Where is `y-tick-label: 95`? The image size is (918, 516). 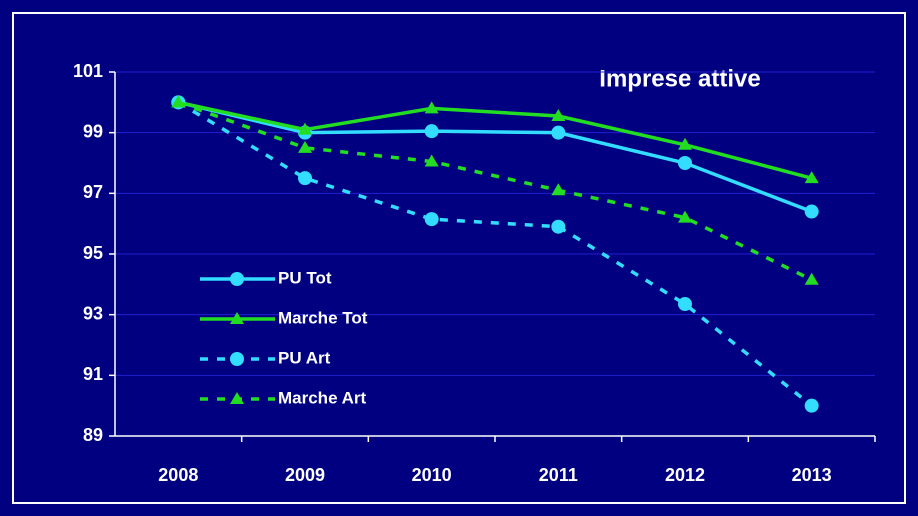 y-tick-label: 95 is located at coordinates (93, 253).